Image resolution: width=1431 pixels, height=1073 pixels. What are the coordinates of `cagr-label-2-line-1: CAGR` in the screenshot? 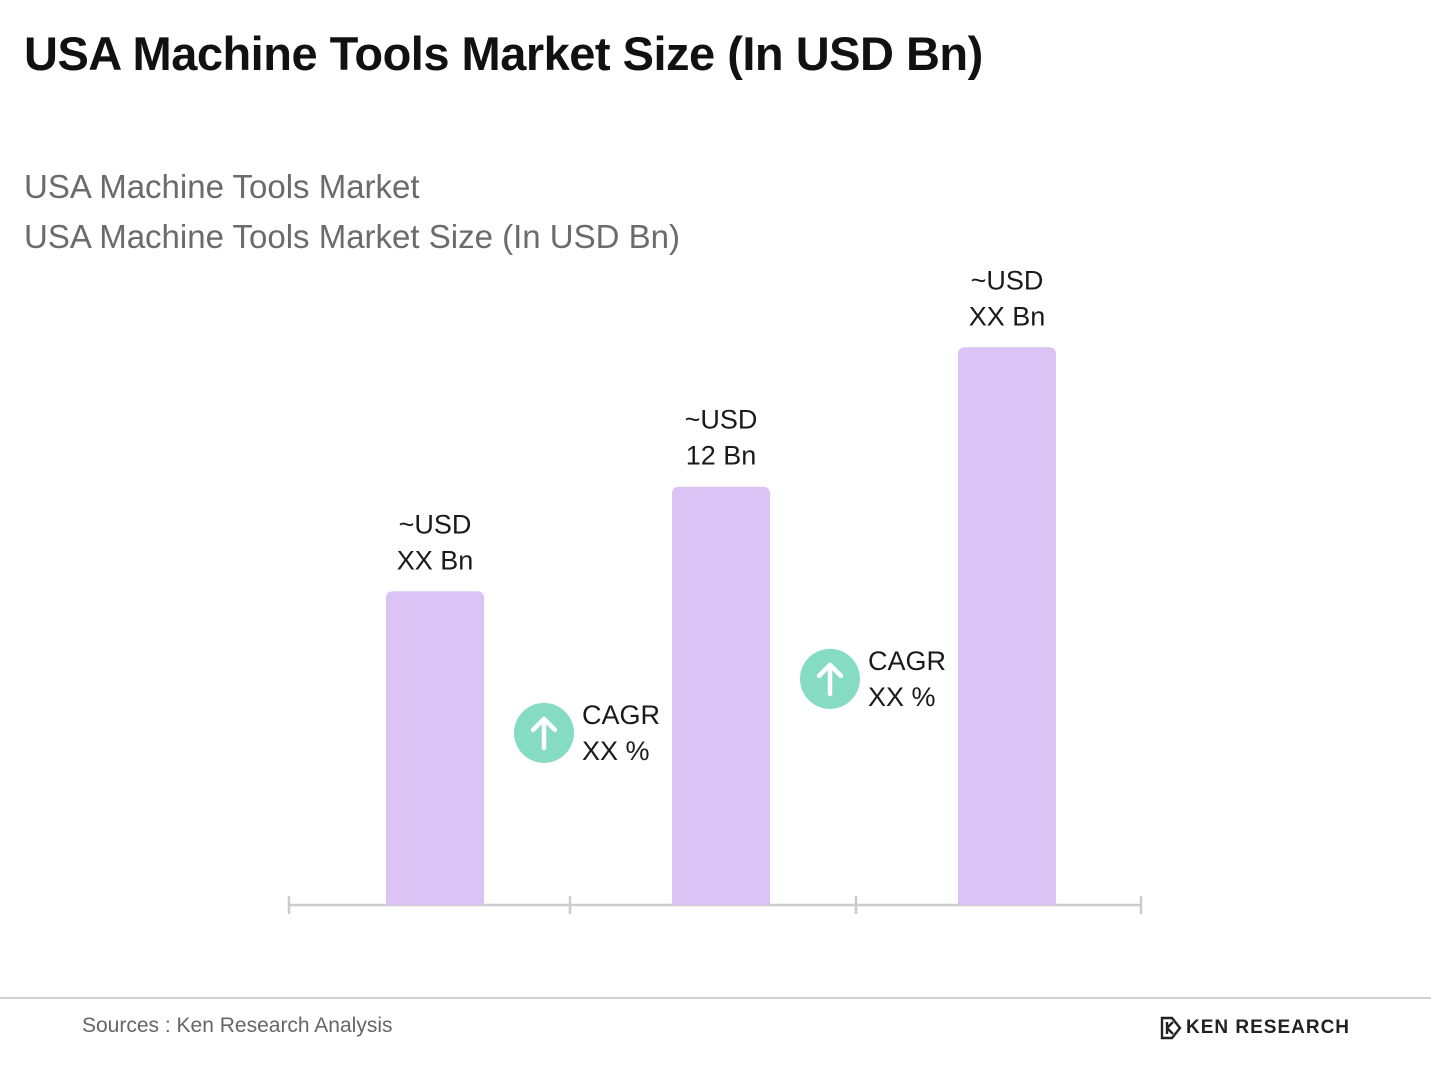 It's located at (907, 661).